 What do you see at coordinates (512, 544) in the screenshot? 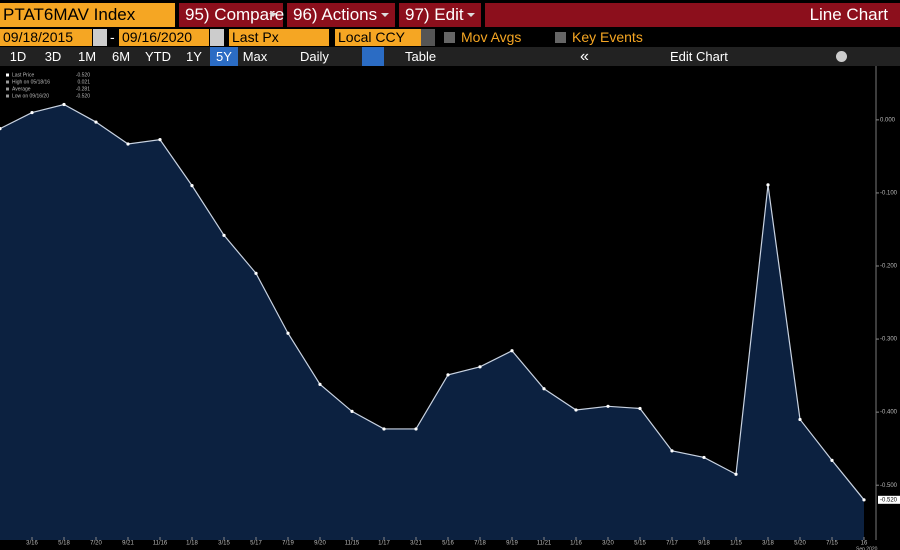
I see `x-tick-label: 9/19` at bounding box center [512, 544].